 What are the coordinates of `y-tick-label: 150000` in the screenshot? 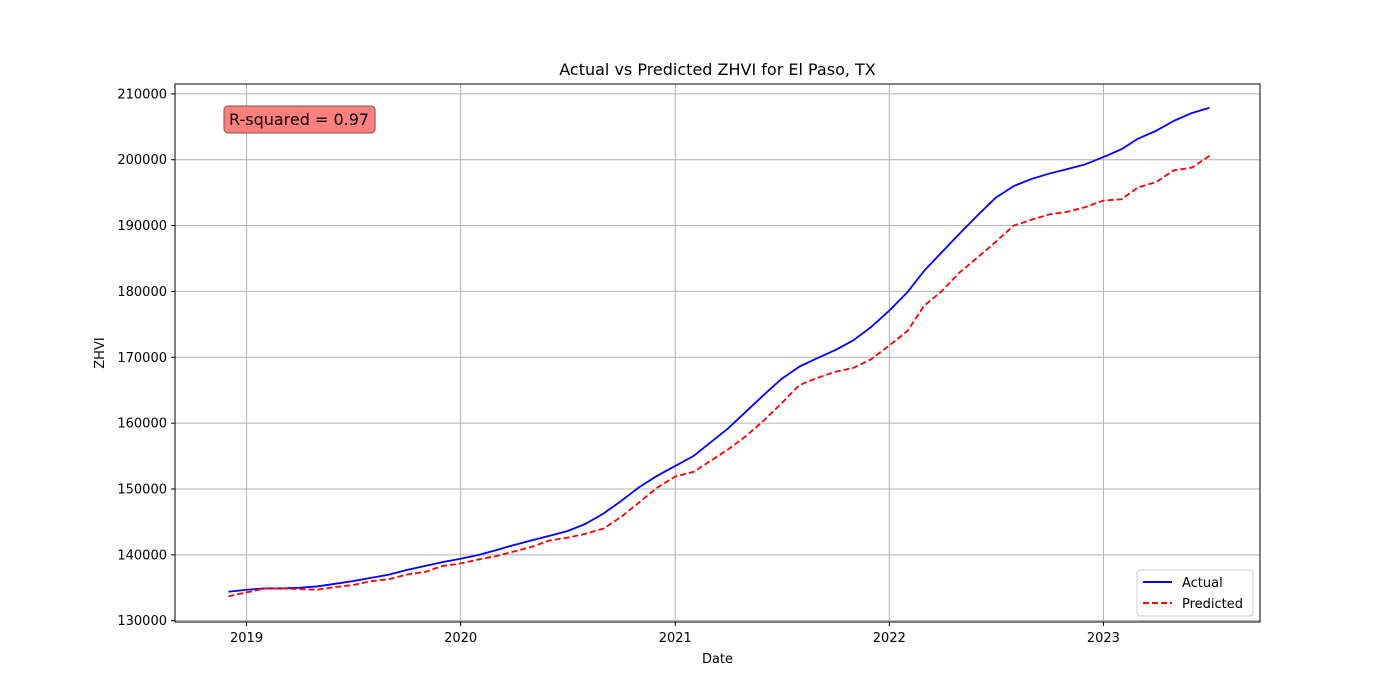 It's located at (142, 489).